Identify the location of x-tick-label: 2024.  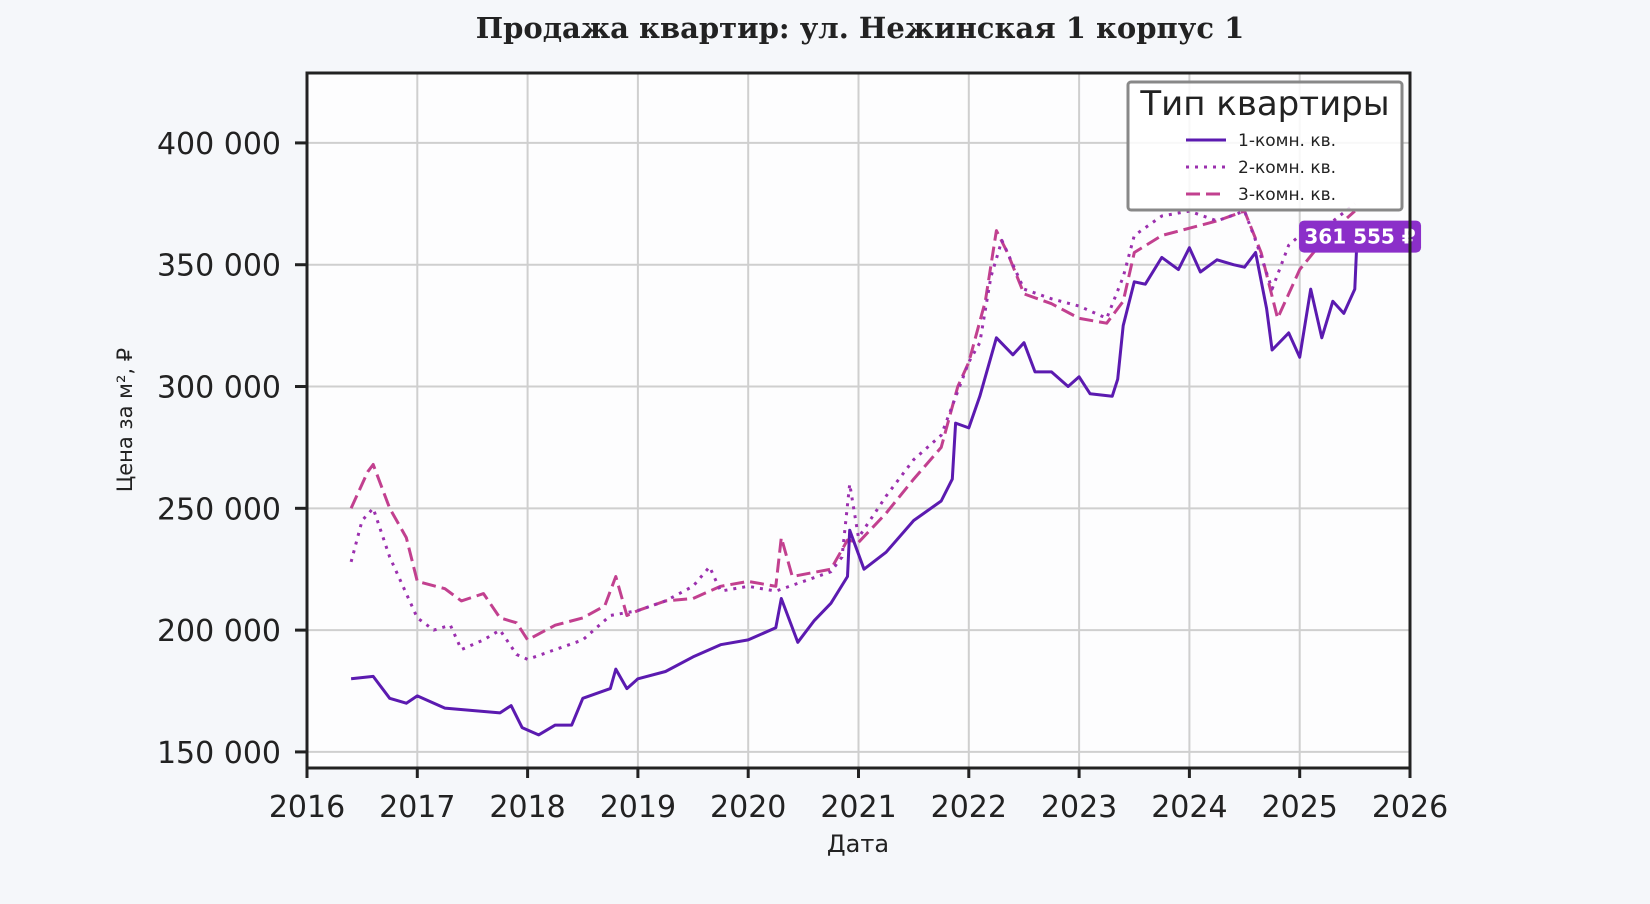
(1189, 807).